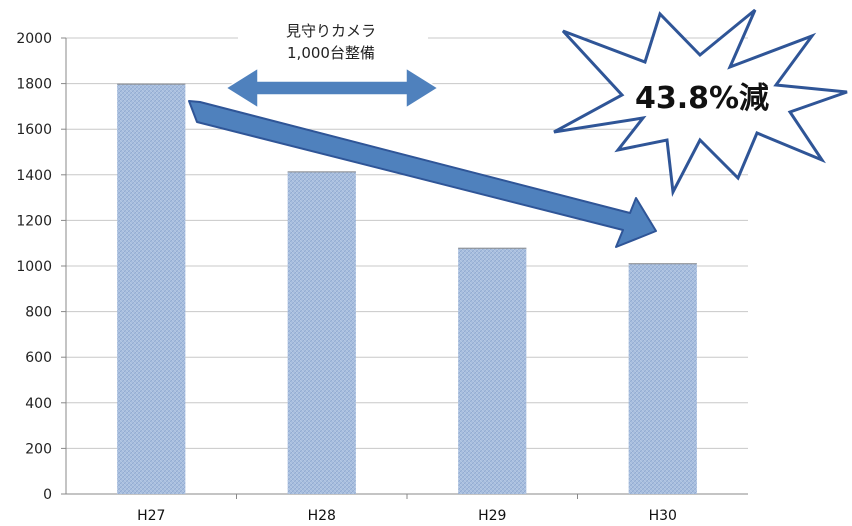 This screenshot has width=852, height=526. What do you see at coordinates (331, 53) in the screenshot?
I see `camera-annotation-line2: 1,000台整備` at bounding box center [331, 53].